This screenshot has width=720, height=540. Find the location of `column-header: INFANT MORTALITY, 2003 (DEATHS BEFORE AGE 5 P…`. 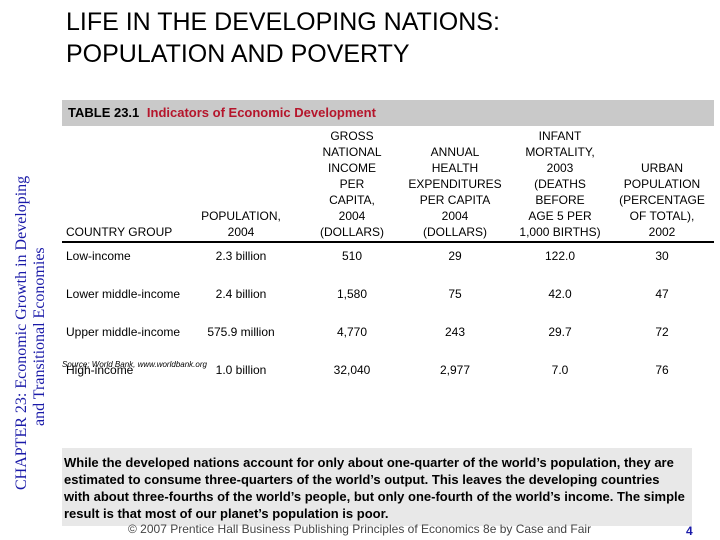

column-header: INFANT MORTALITY, 2003 (DEATHS BEFORE AGE 5 P… is located at coordinates (560, 184).